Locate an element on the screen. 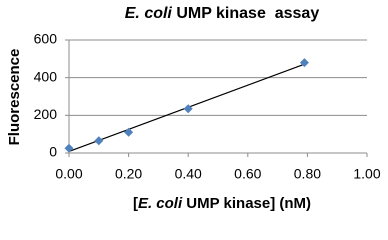  y-tick-label: 0 is located at coordinates (53, 152).